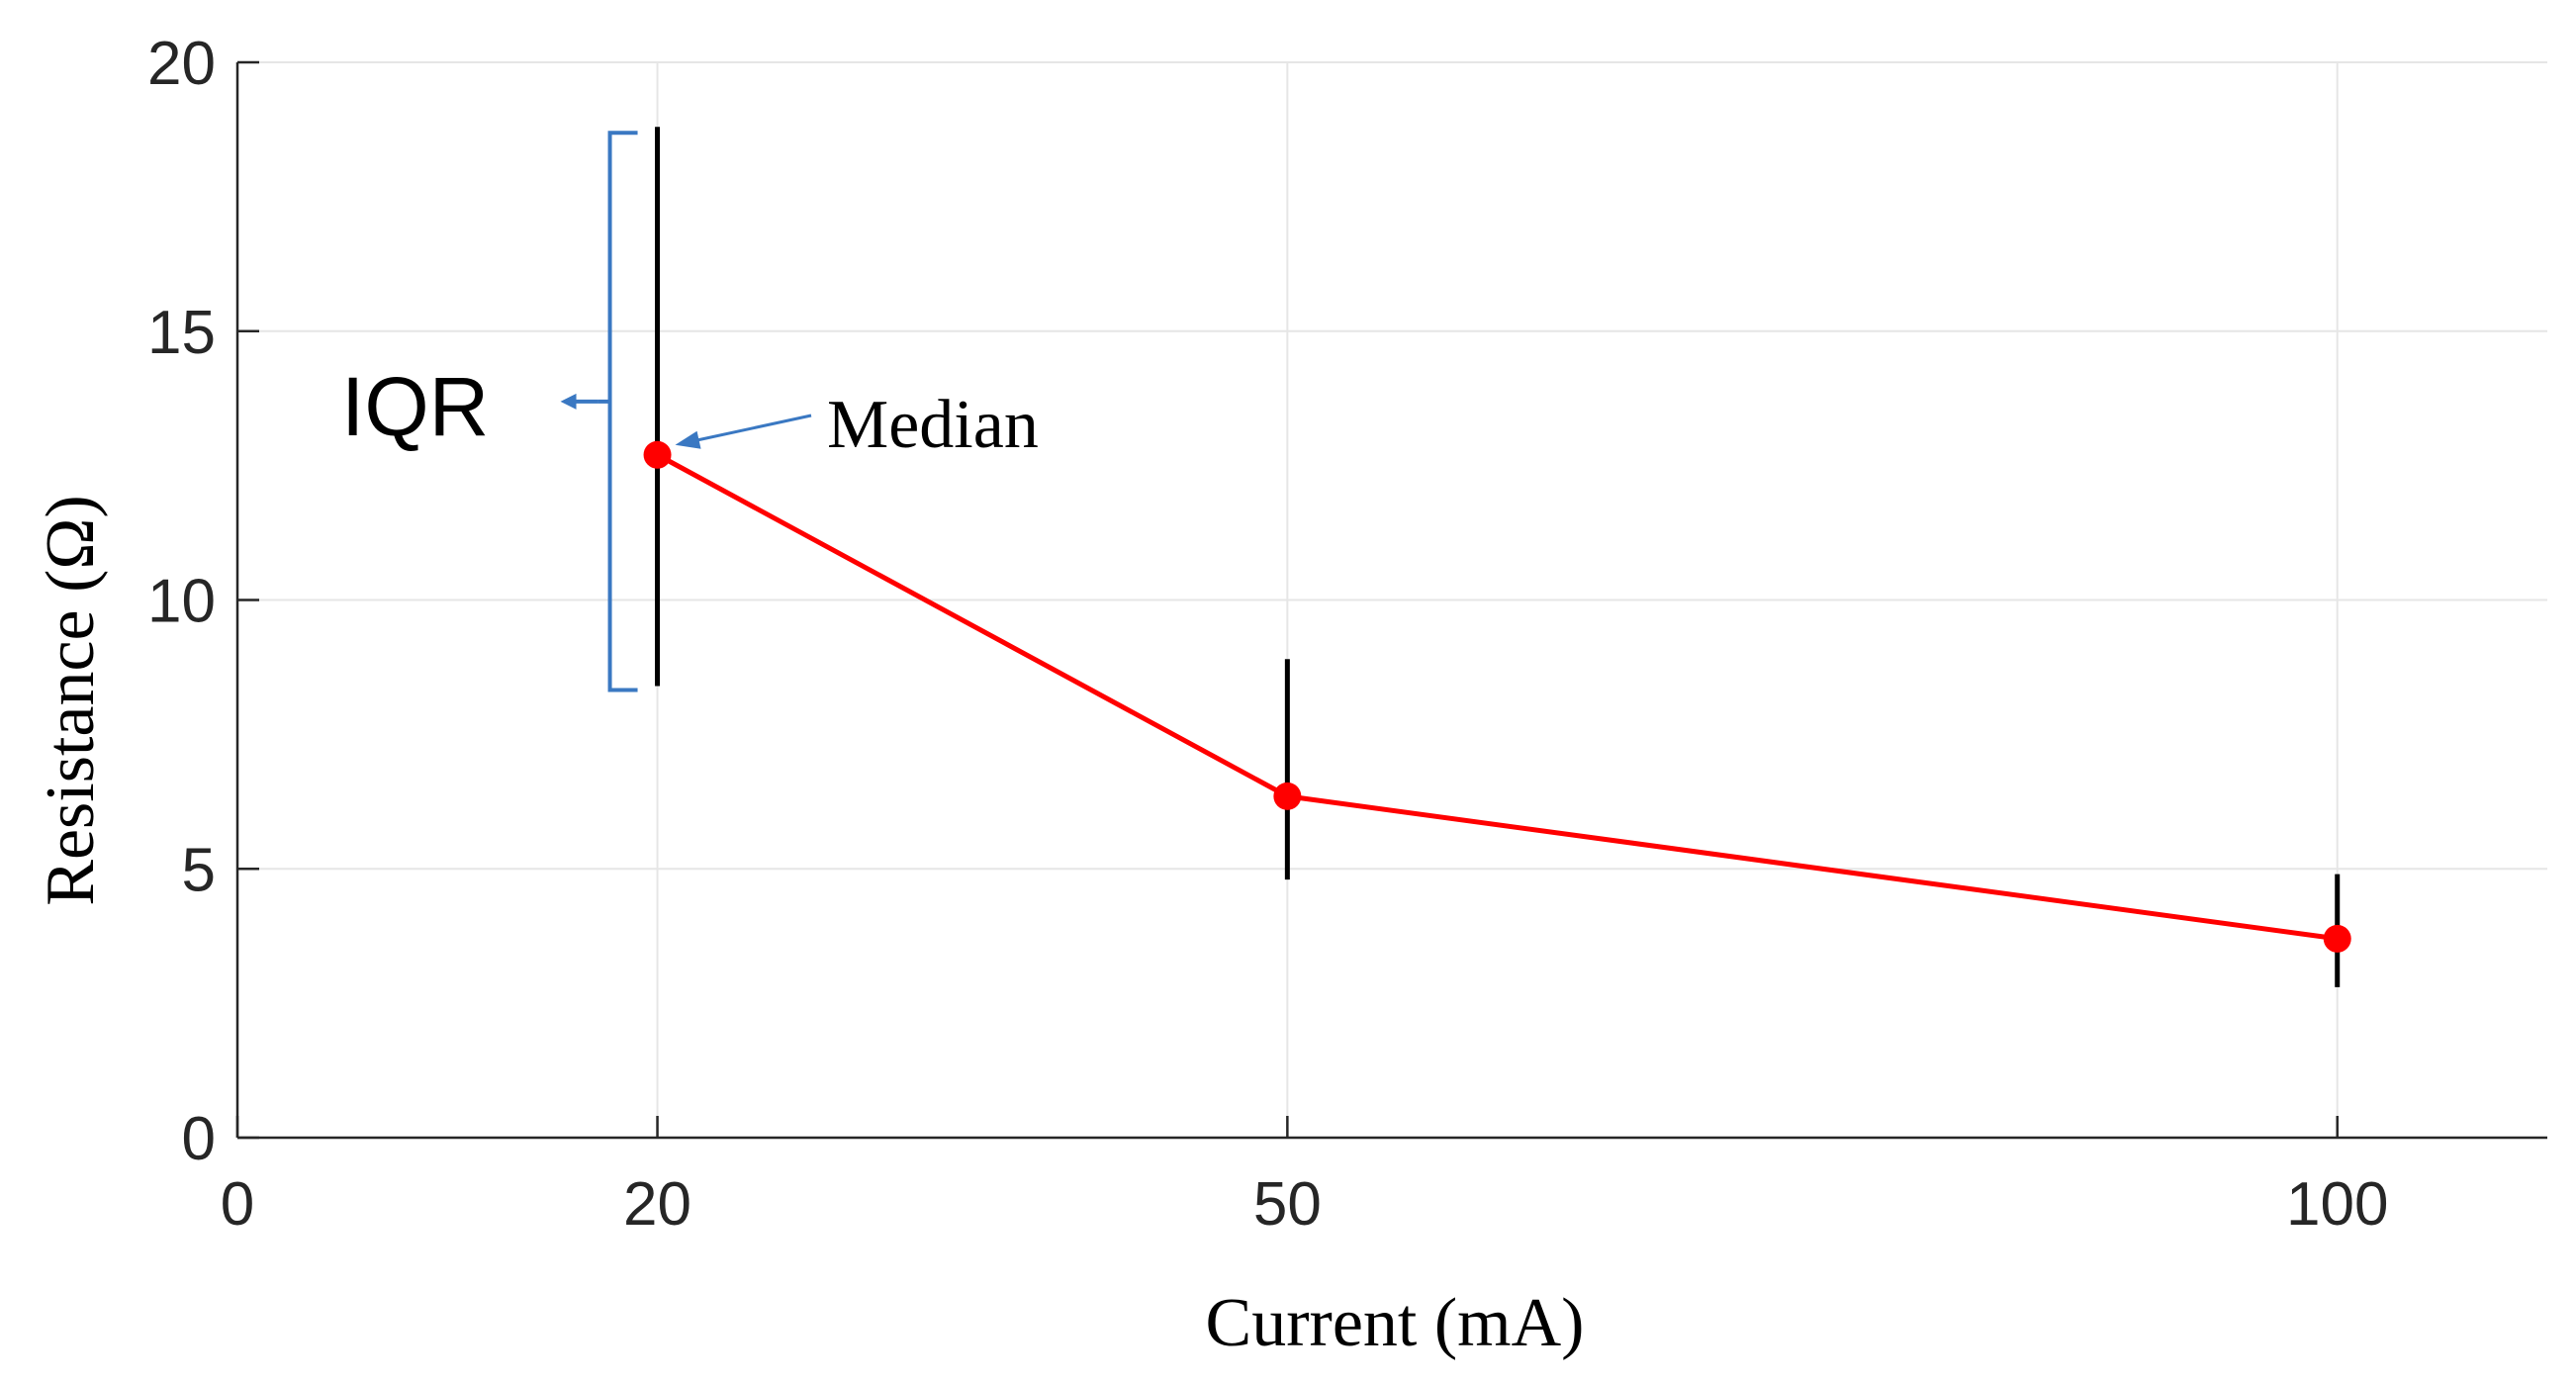 This screenshot has height=1383, width=2576. I want to click on x-tick-label: 50, so click(1287, 1205).